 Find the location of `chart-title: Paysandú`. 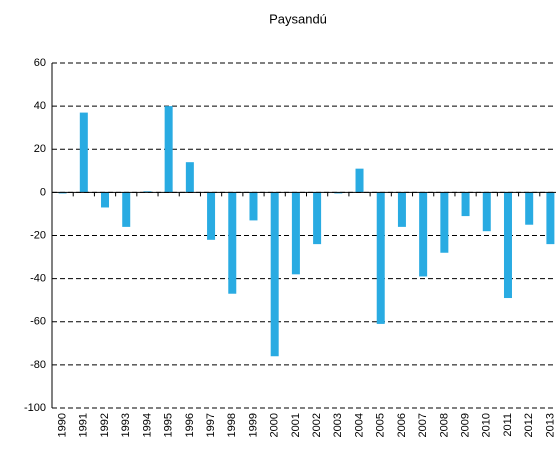

chart-title: Paysandú is located at coordinates (298, 18).